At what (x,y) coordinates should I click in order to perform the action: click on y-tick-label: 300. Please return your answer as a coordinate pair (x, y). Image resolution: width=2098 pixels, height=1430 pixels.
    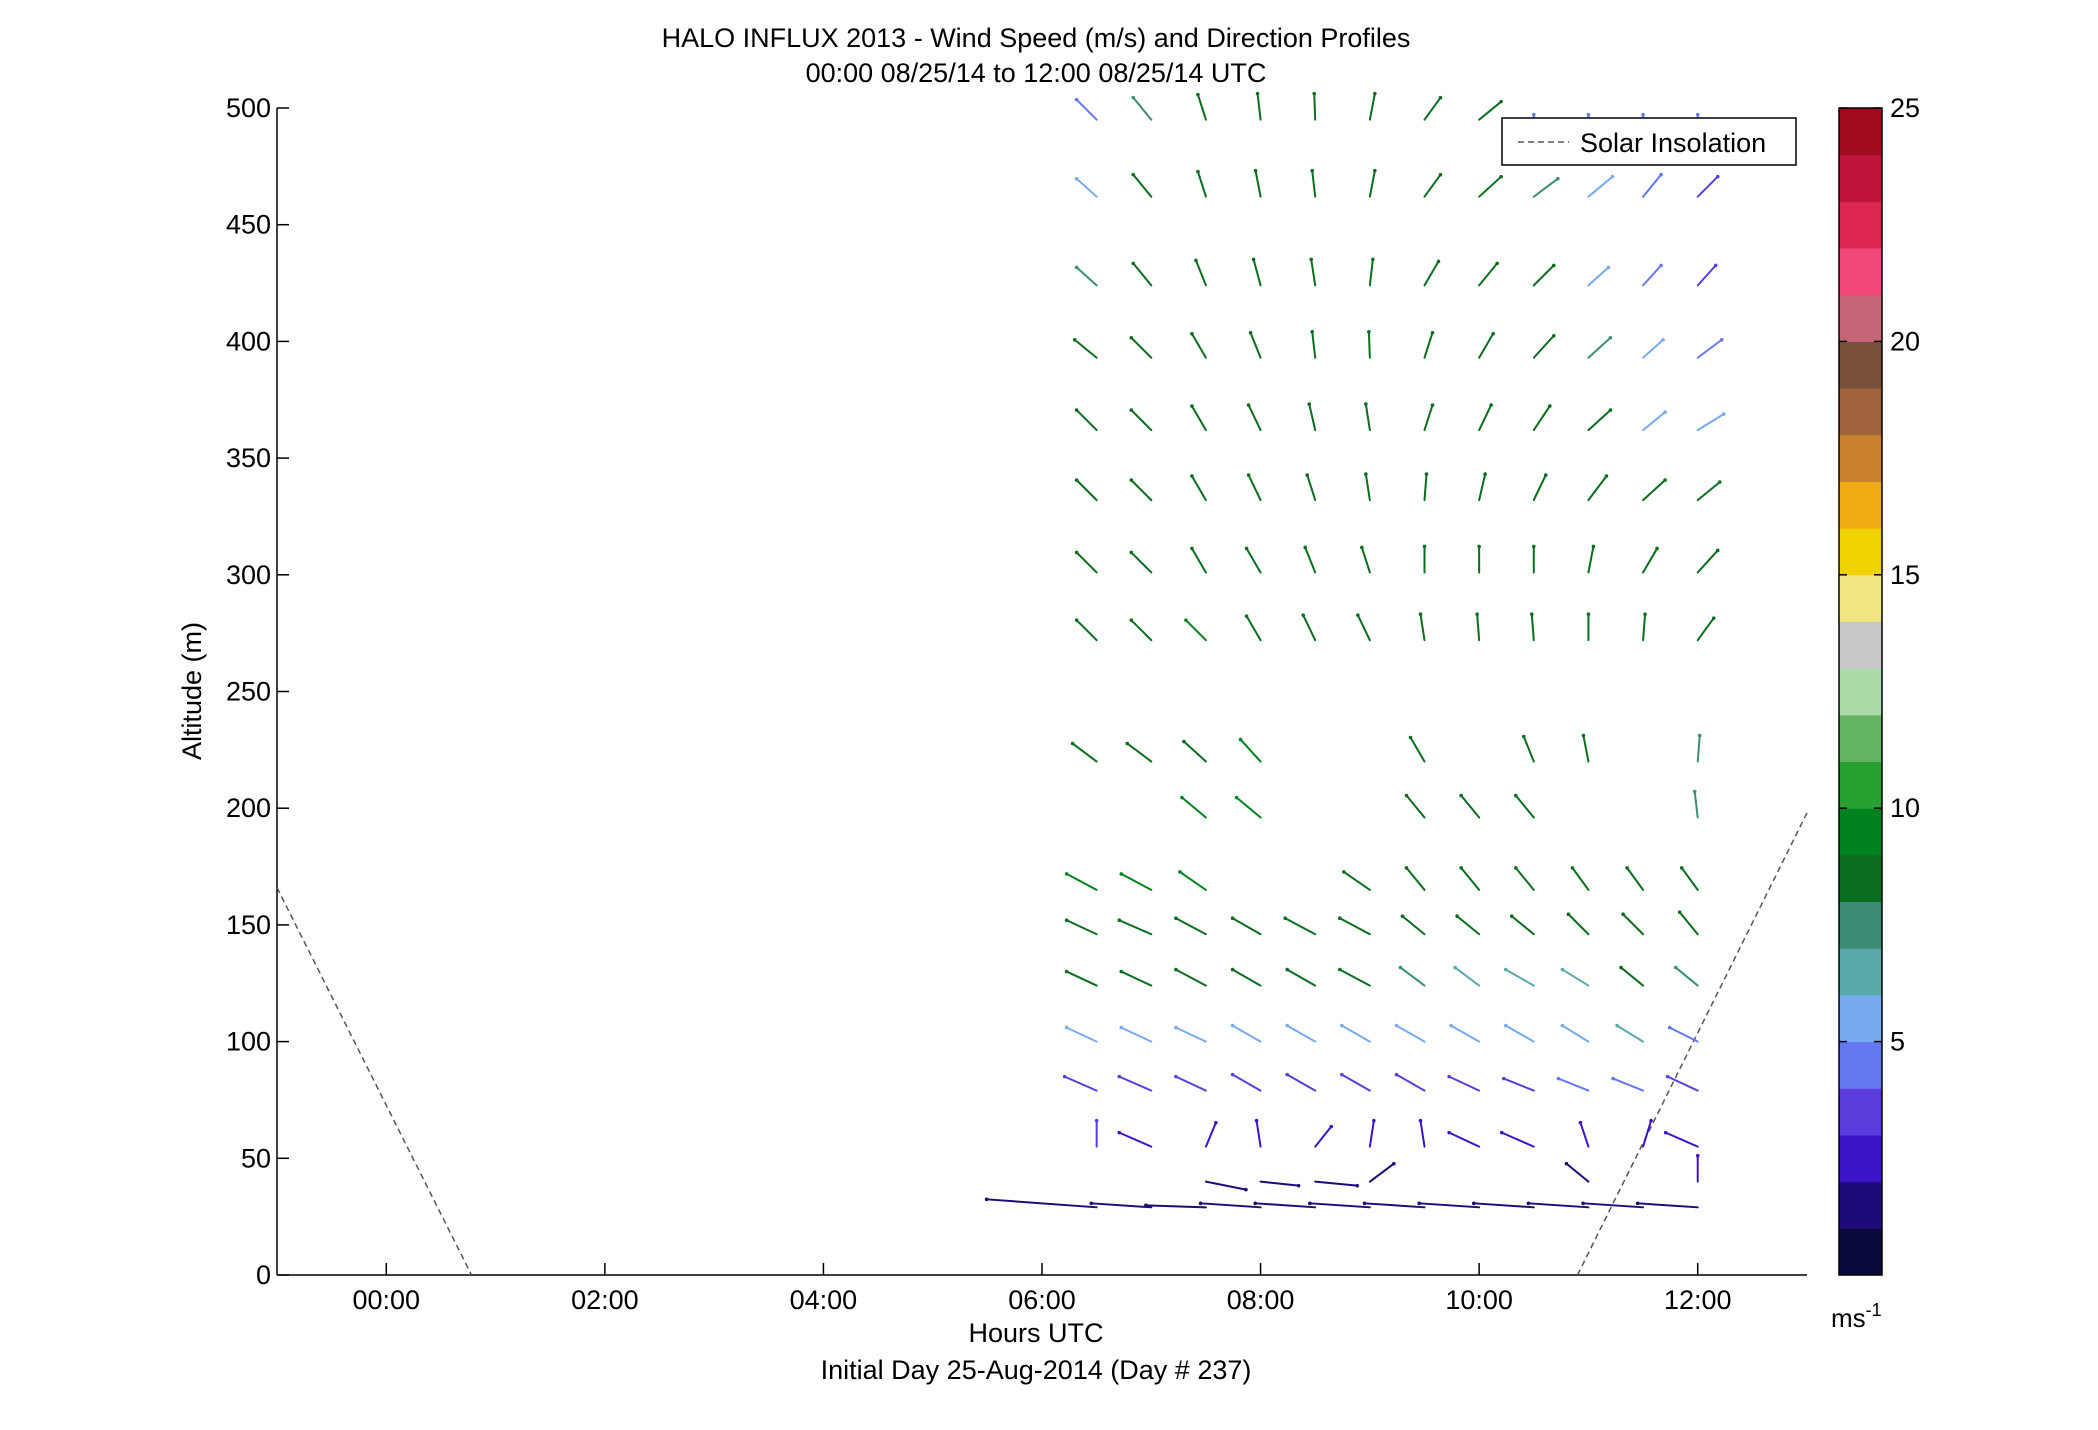
    Looking at the image, I should click on (248, 575).